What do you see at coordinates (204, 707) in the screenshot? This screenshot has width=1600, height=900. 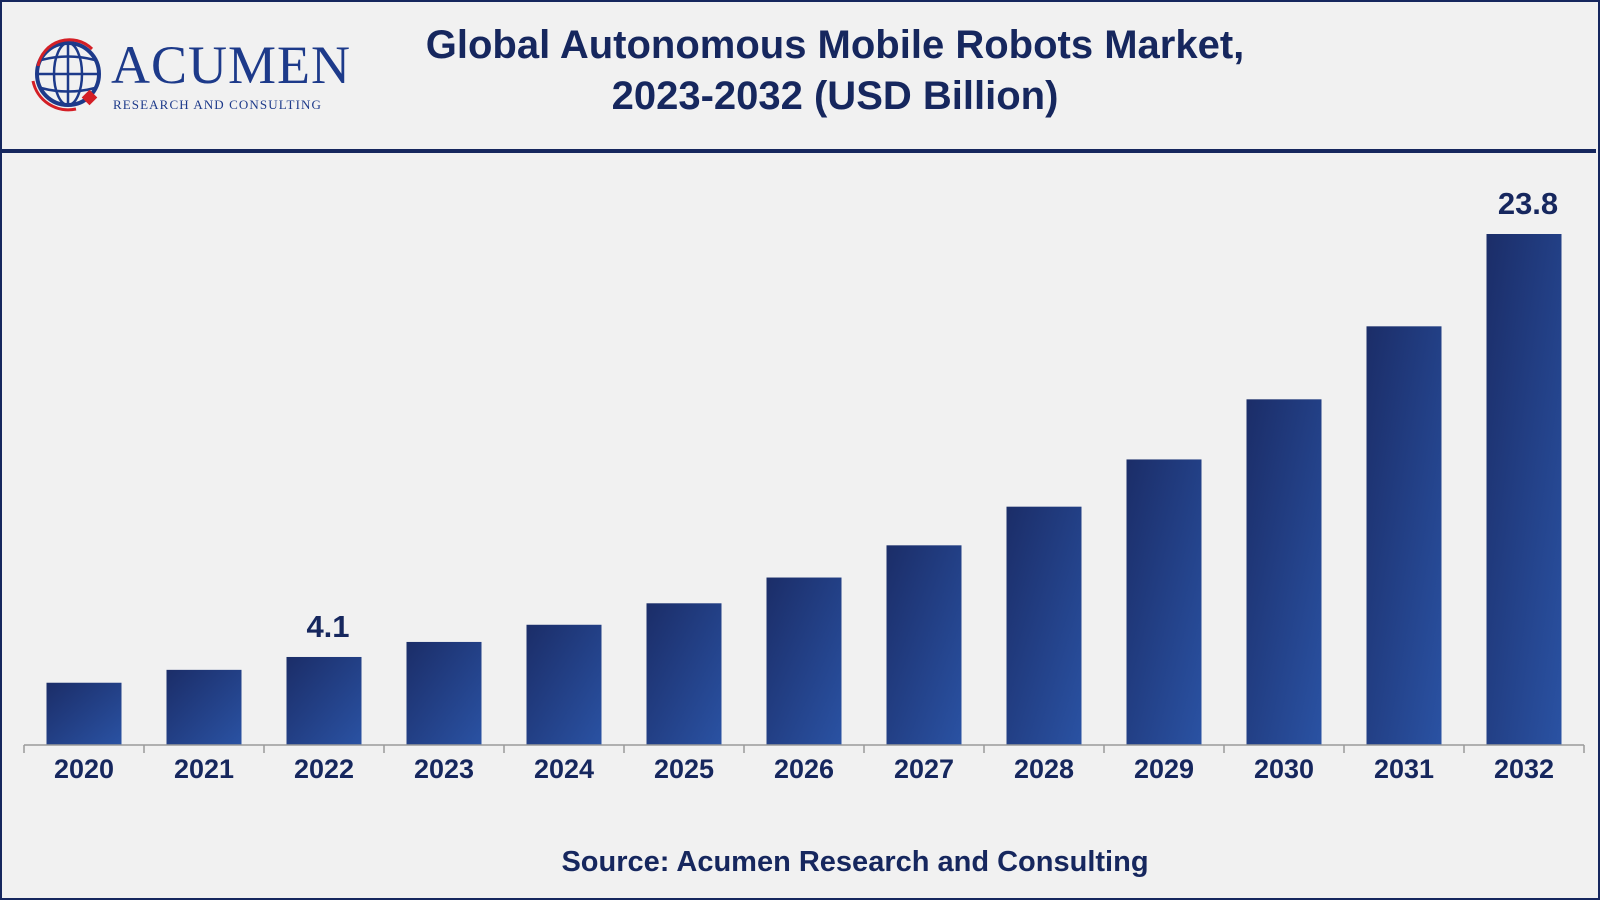 I see `bar-2021` at bounding box center [204, 707].